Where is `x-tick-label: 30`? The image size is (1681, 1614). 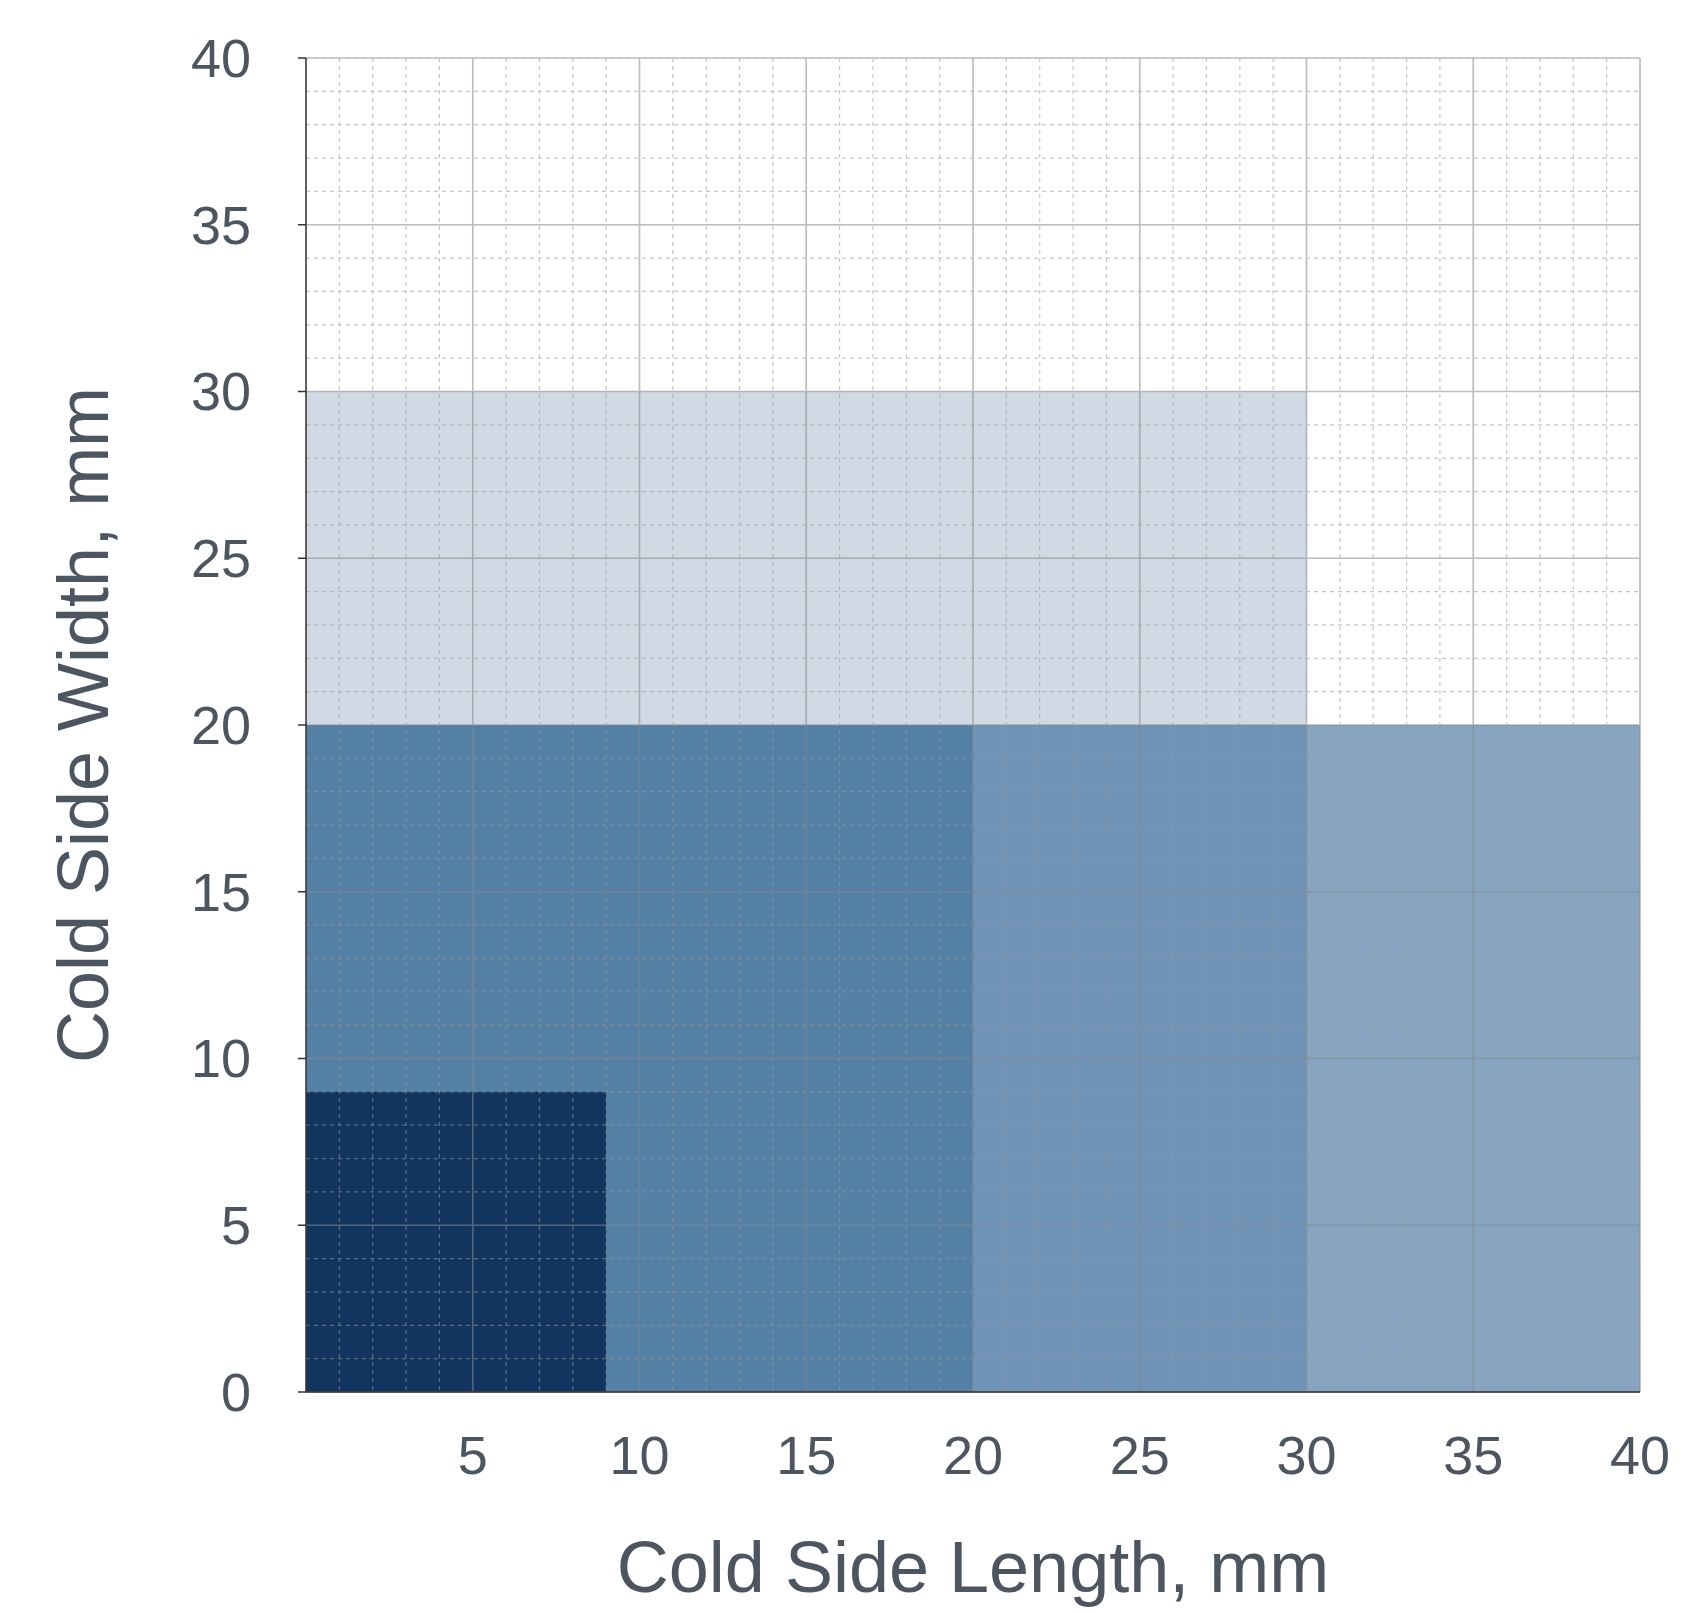
x-tick-label: 30 is located at coordinates (1306, 1455).